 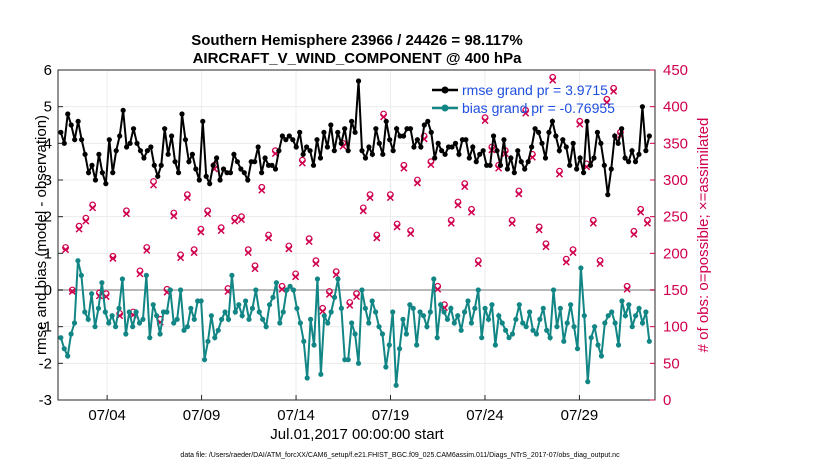 What do you see at coordinates (45, 400) in the screenshot?
I see `y-tick-label: -3` at bounding box center [45, 400].